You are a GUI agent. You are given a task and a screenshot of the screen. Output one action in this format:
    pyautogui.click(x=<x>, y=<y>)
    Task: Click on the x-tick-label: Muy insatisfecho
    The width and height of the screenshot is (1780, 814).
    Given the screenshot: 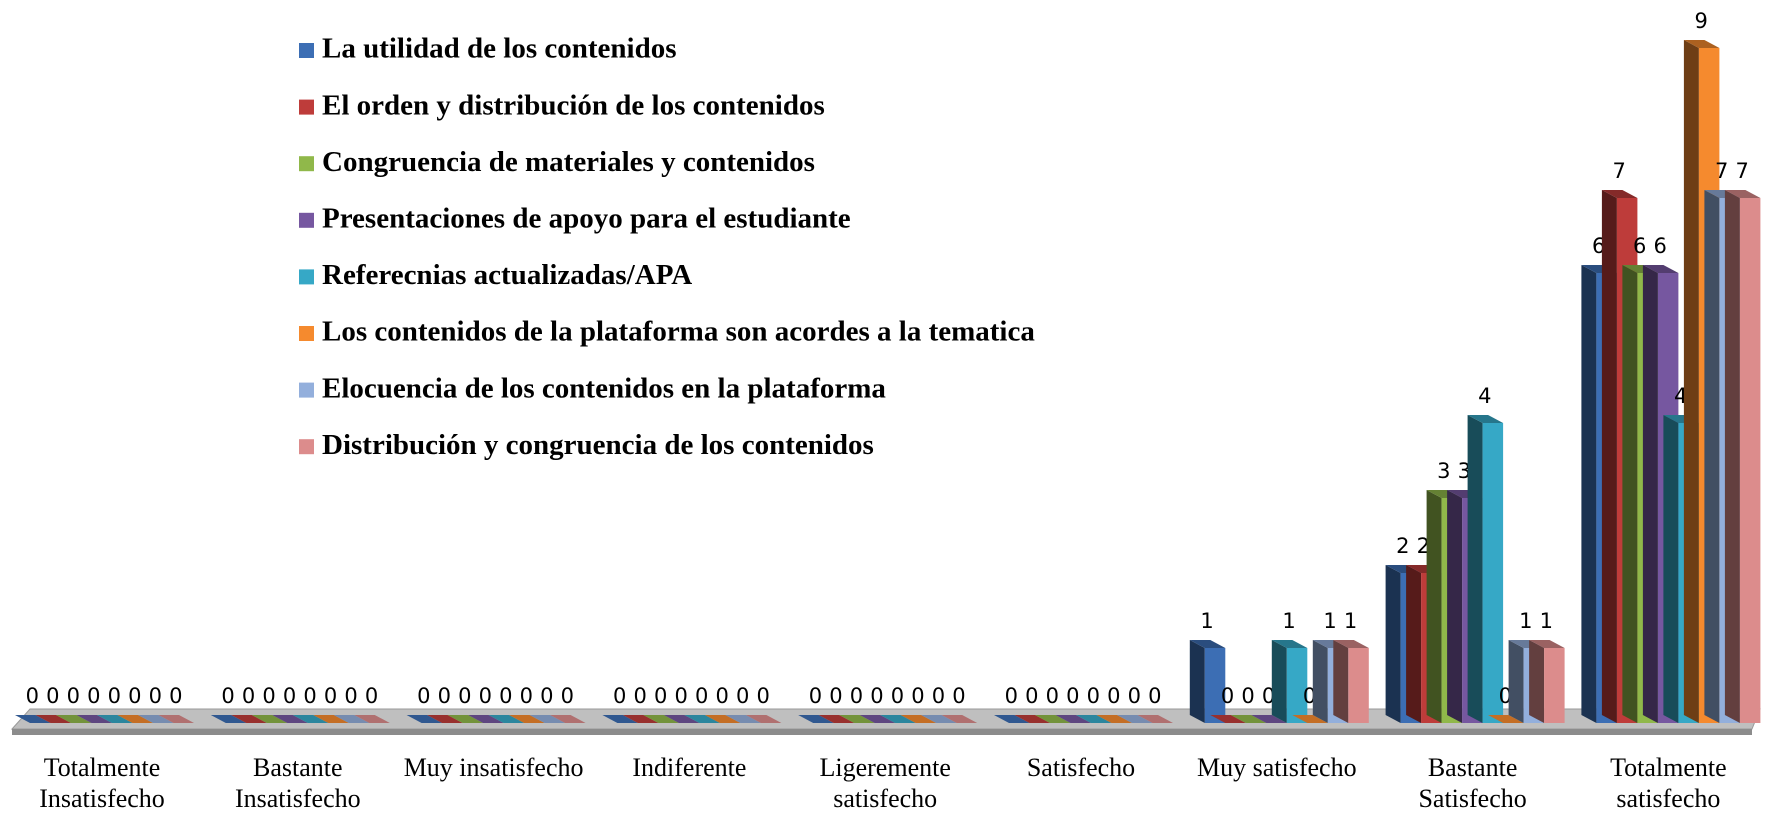 What is the action you would take?
    pyautogui.click(x=493, y=767)
    